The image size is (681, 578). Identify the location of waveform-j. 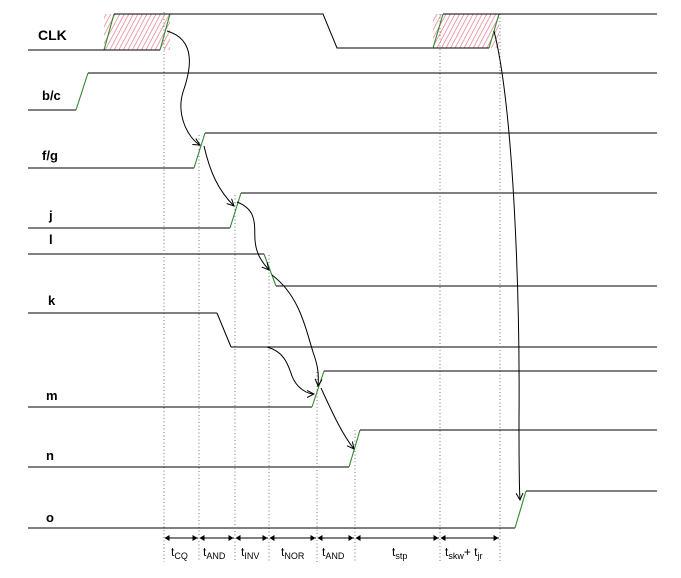
(342, 210).